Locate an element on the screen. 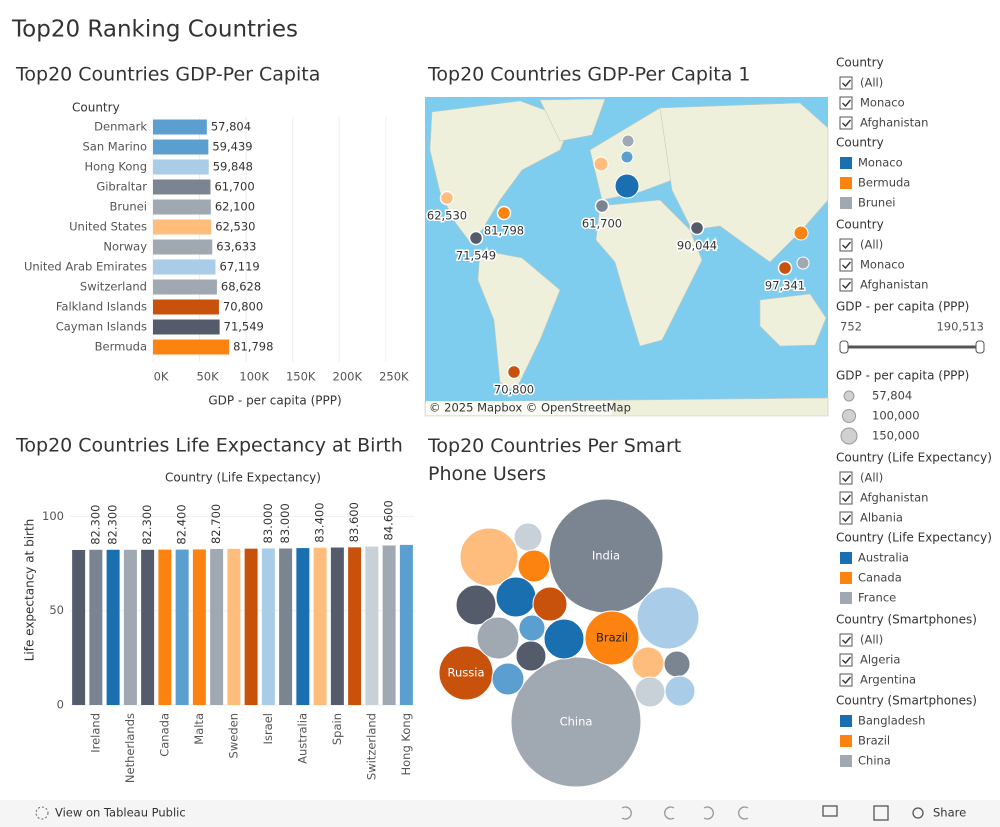 The image size is (1000, 827). land is located at coordinates (793, 320).